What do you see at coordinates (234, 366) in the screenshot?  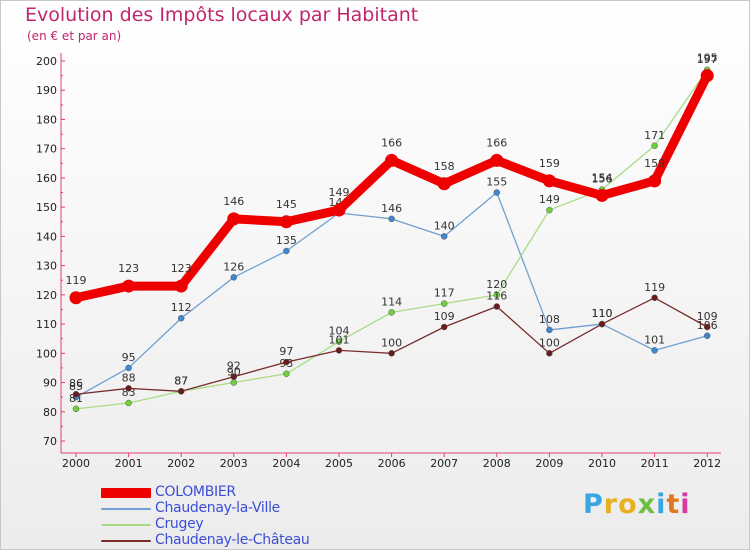 I see `data-label-chaudenay-le-chateau: 92` at bounding box center [234, 366].